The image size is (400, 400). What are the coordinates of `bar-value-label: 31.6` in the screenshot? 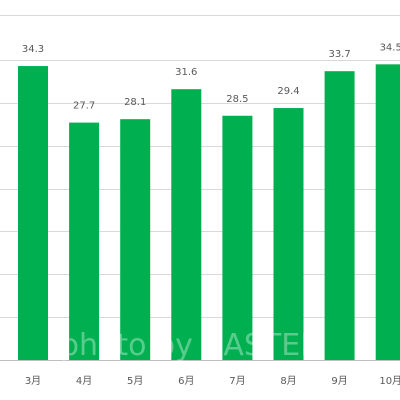 It's located at (186, 72).